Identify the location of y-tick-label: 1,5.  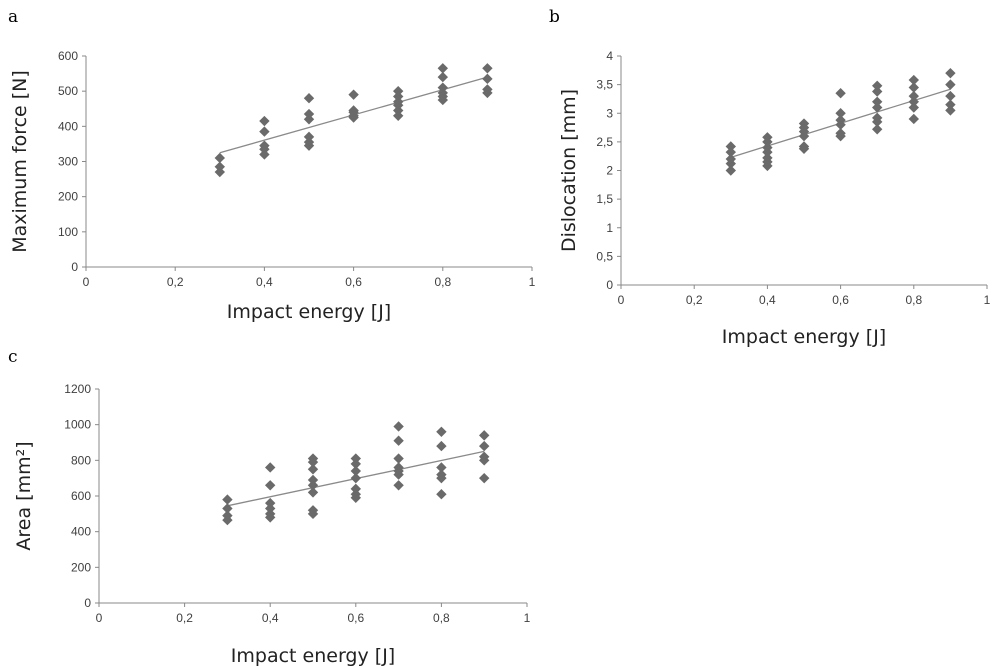
(604, 199).